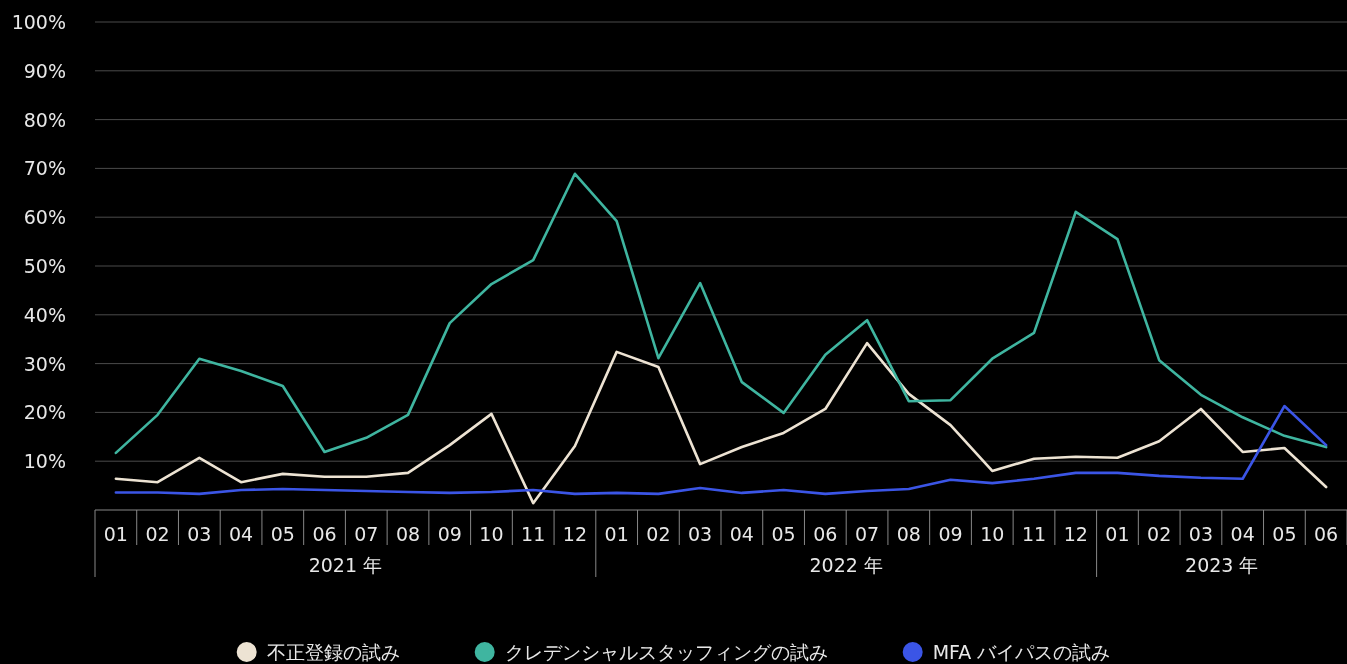 The height and width of the screenshot is (664, 1347). What do you see at coordinates (44, 363) in the screenshot?
I see `y-tick-label: 30%` at bounding box center [44, 363].